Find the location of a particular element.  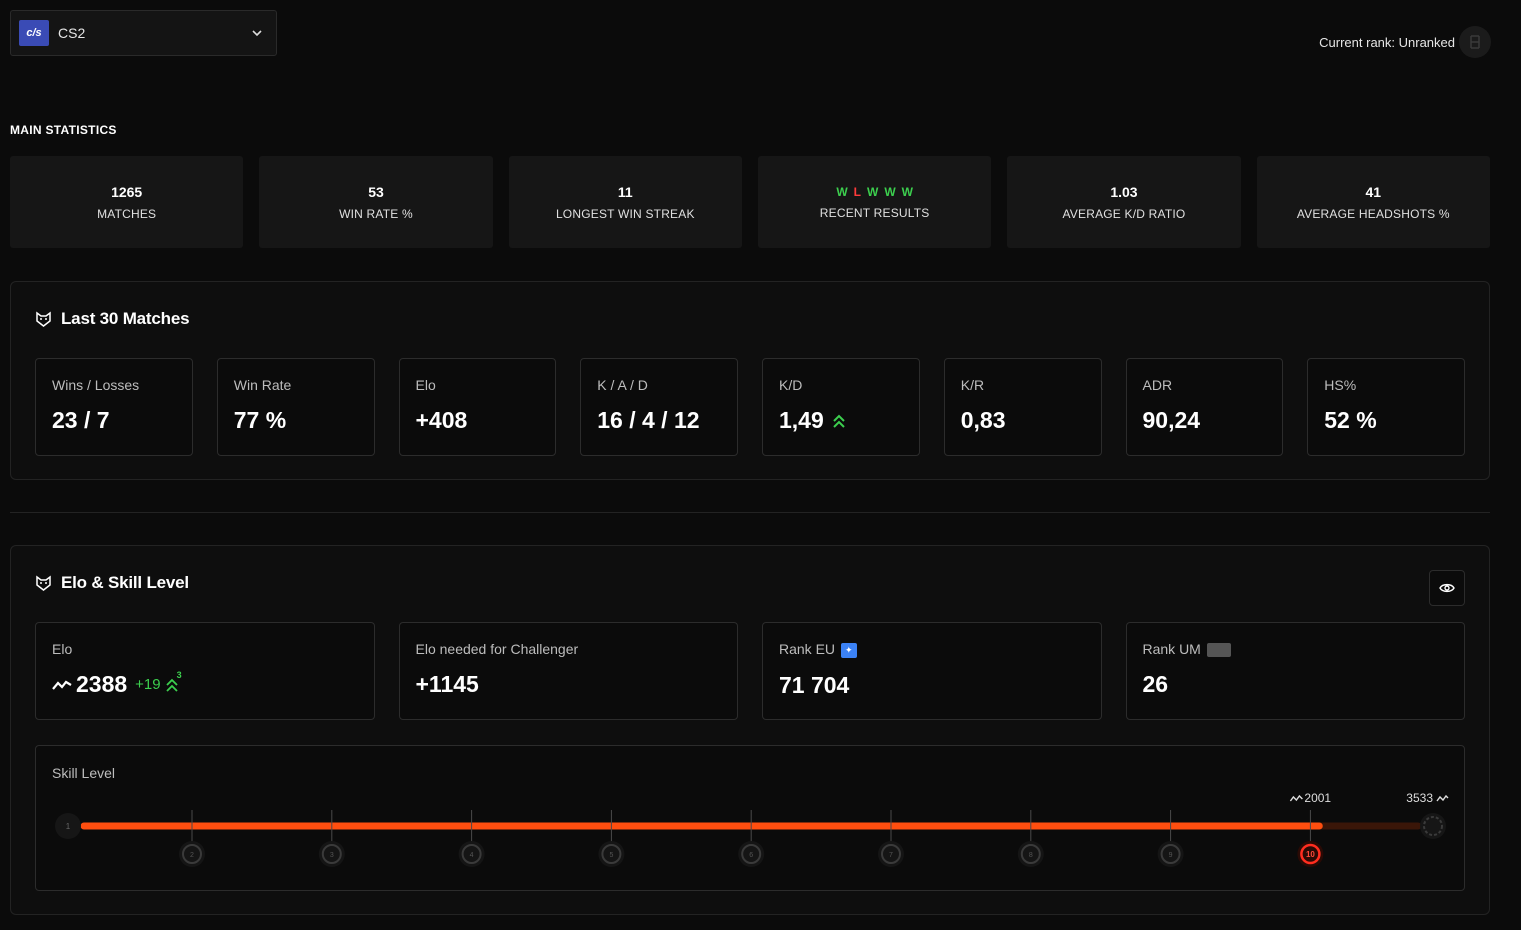

card-wins-losses: Wins / Losses 23 / 7 is located at coordinates (114, 407).